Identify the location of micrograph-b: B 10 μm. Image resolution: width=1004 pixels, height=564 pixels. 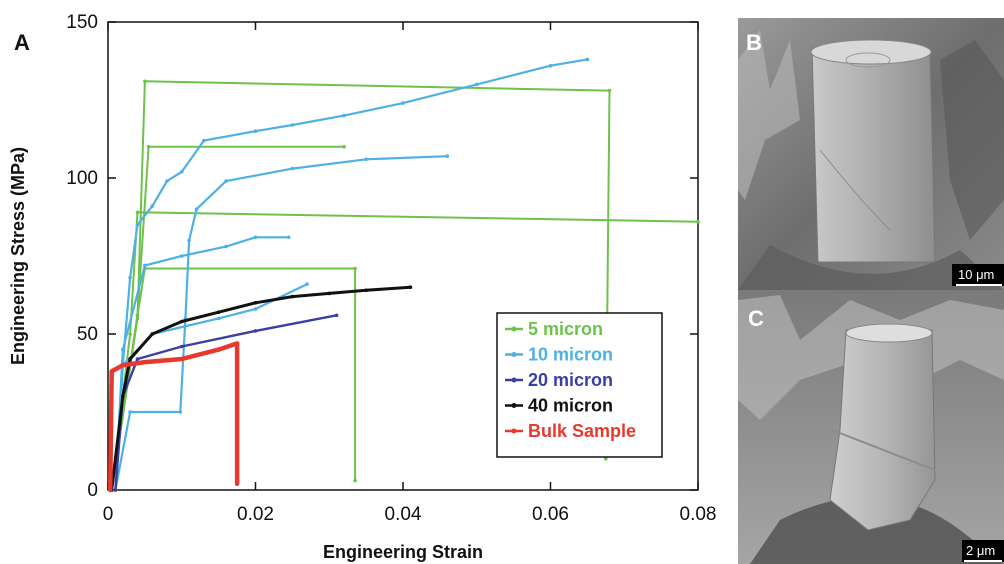
(871, 154).